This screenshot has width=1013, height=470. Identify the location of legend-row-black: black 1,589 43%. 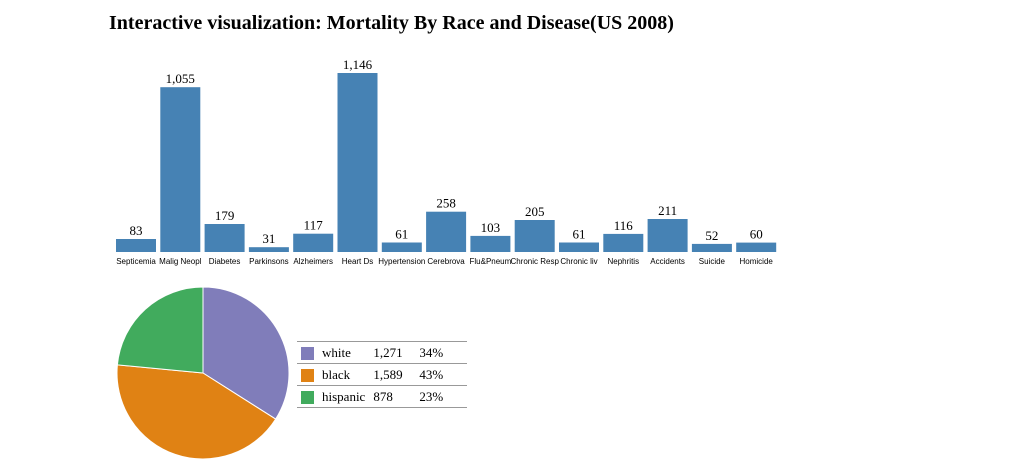
(382, 374).